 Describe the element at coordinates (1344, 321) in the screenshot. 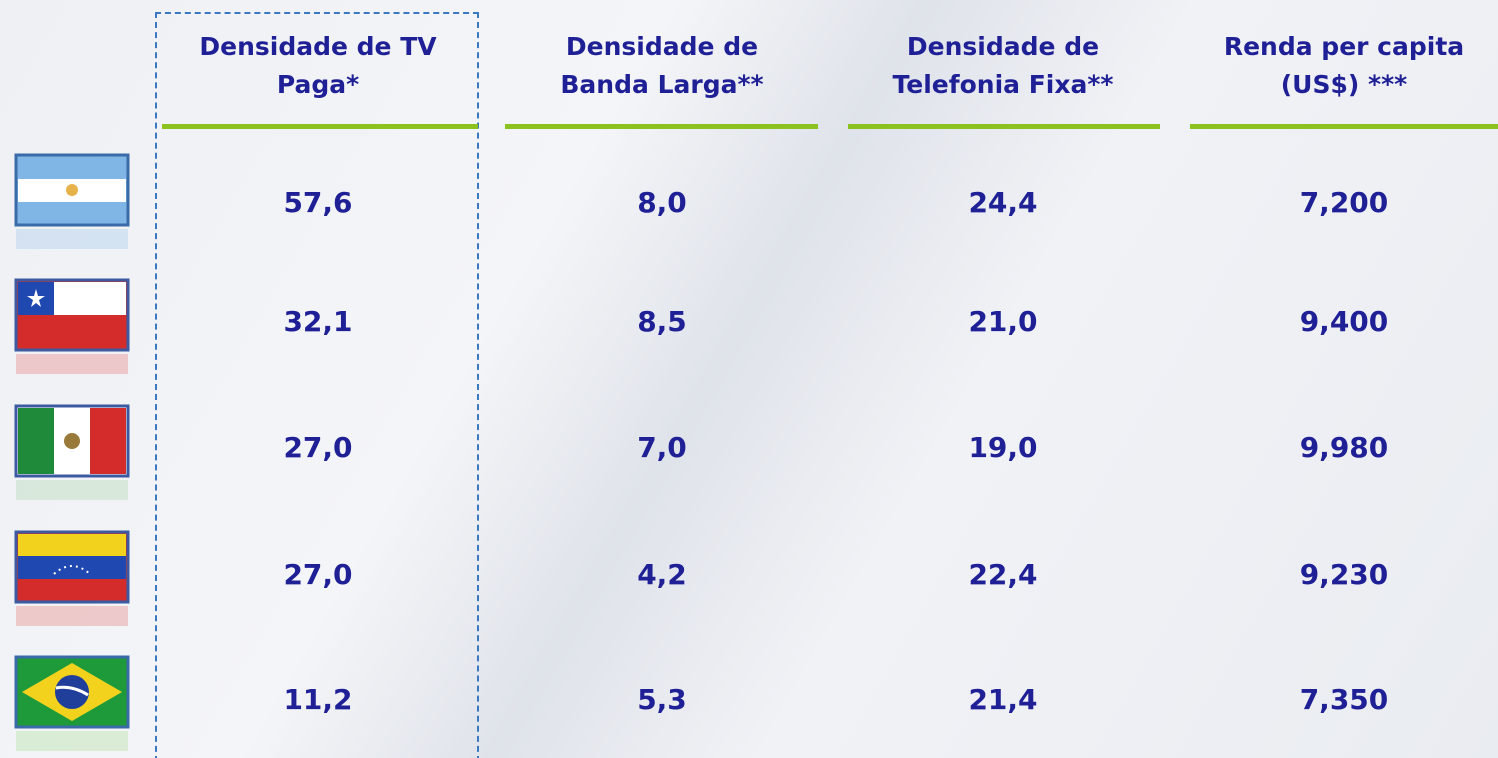

I see `cell: 9,400` at that location.